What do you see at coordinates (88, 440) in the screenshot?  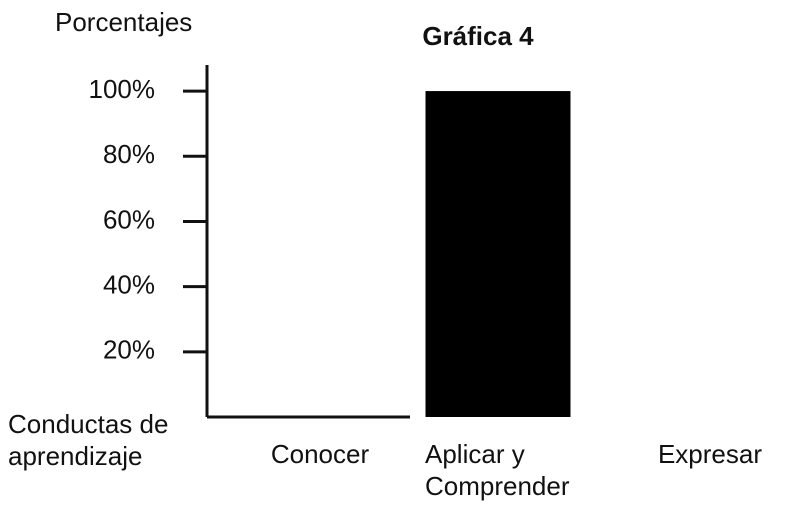 I see `x-axis-label: Conductas de aprendizaje` at bounding box center [88, 440].